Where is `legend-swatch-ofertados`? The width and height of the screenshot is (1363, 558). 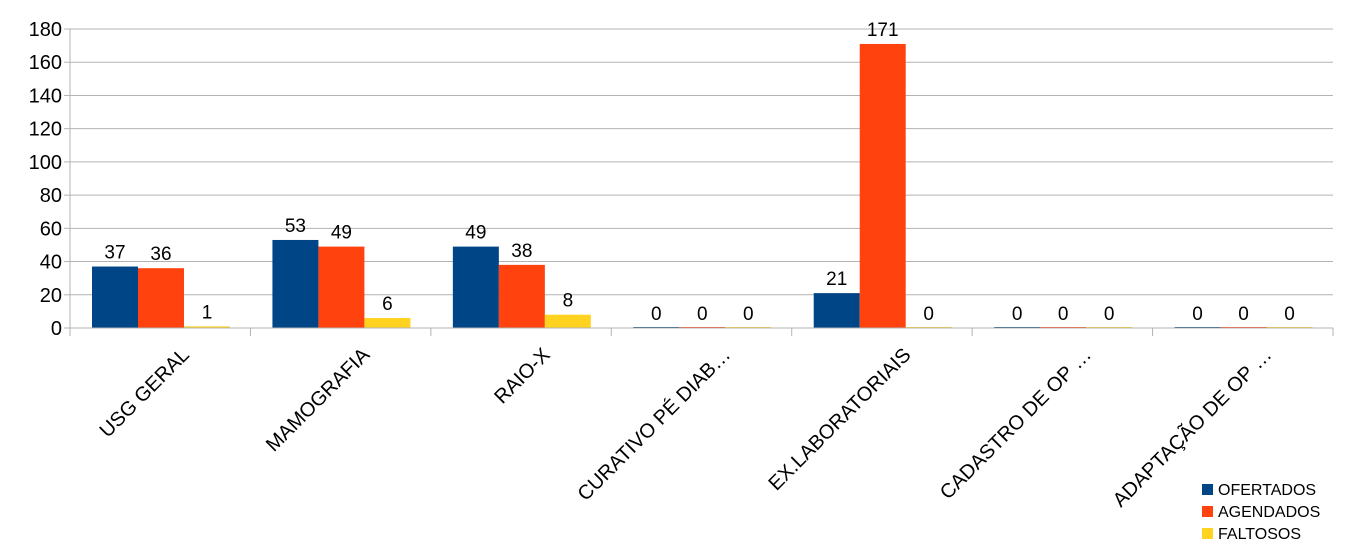 legend-swatch-ofertados is located at coordinates (1207, 489).